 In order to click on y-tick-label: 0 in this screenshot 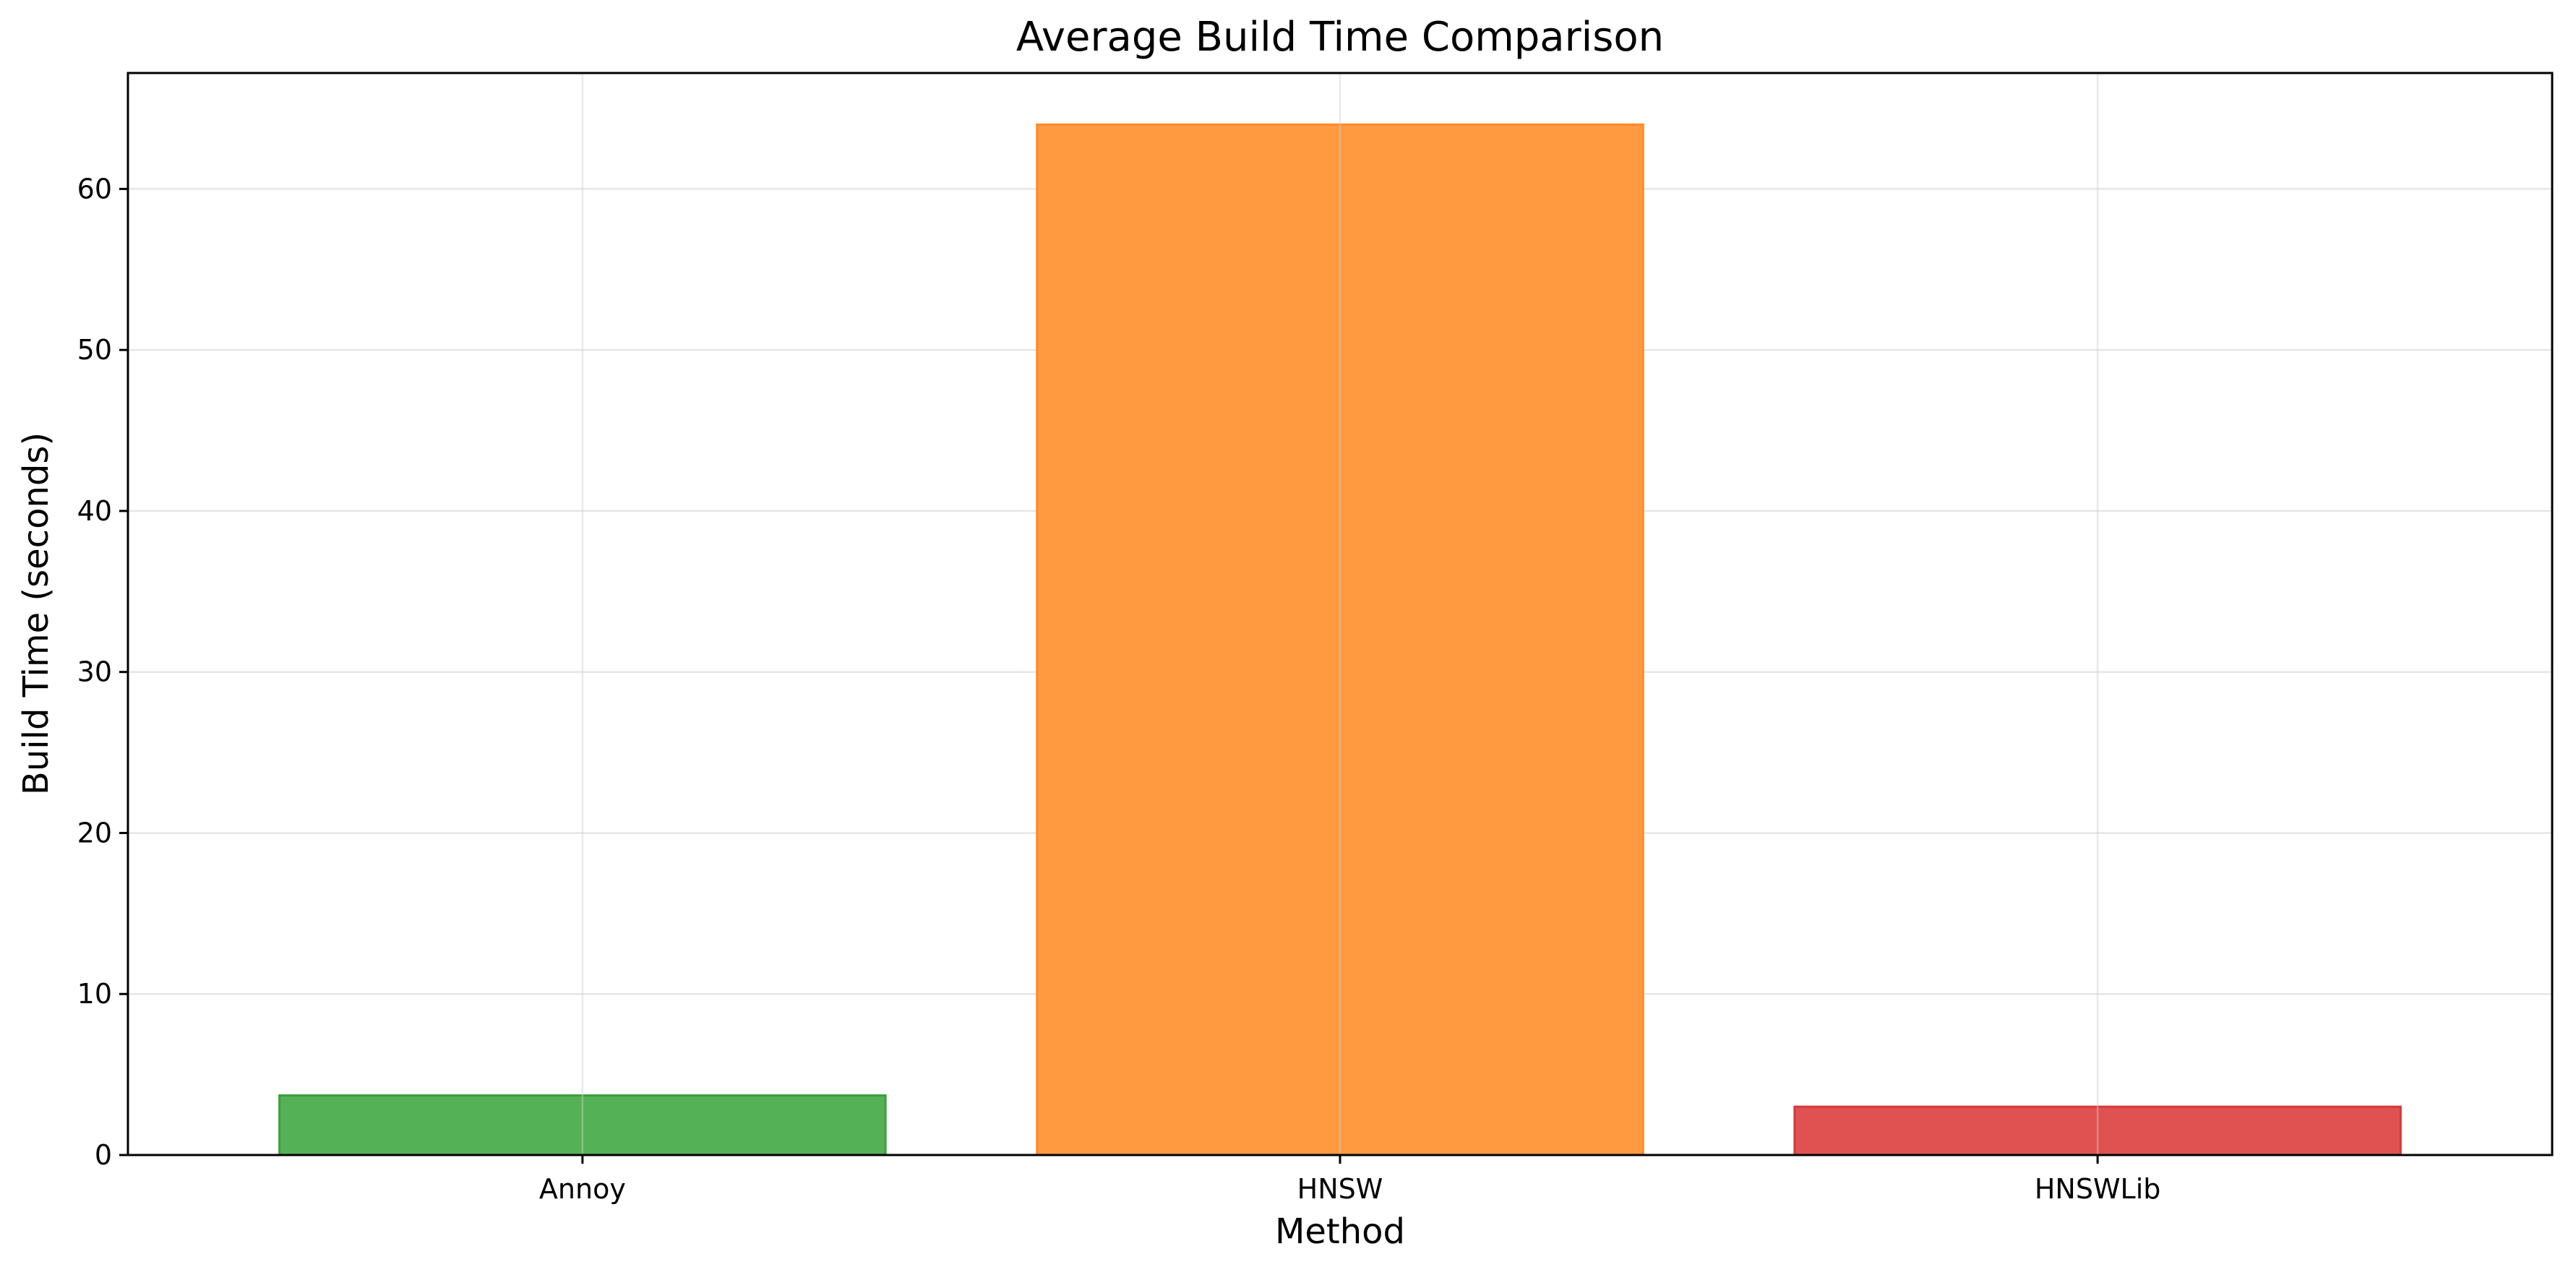, I will do `click(104, 1155)`.